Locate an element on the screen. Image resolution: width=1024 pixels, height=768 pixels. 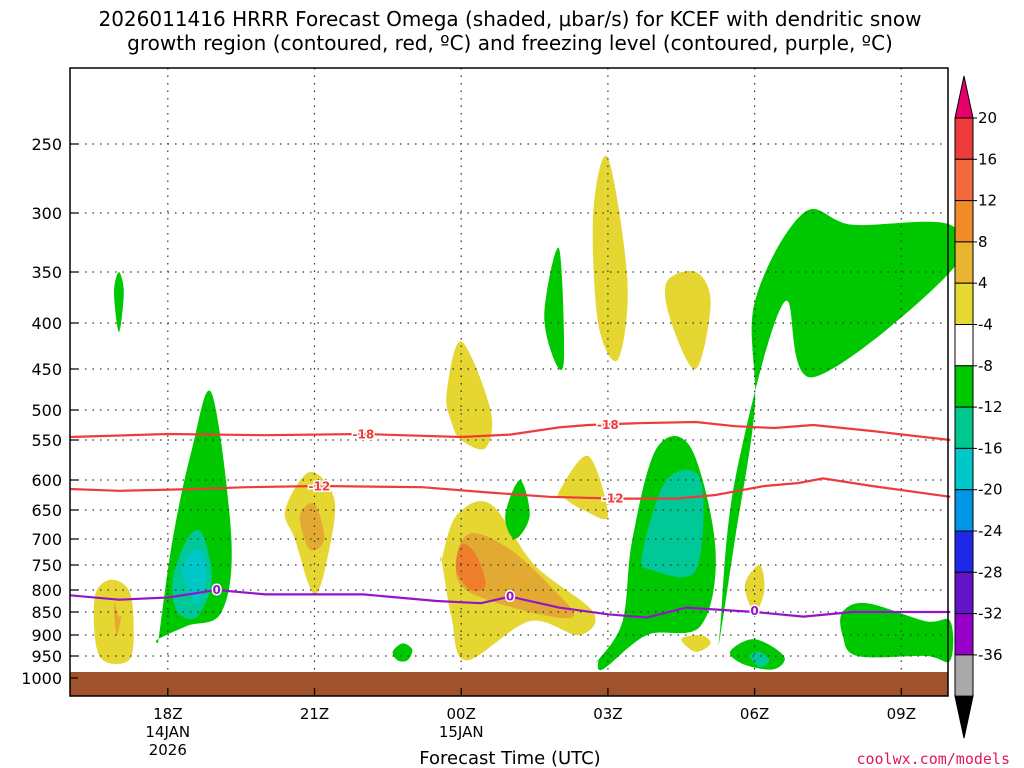
colorbar-label--28: -28 is located at coordinates (990, 572).